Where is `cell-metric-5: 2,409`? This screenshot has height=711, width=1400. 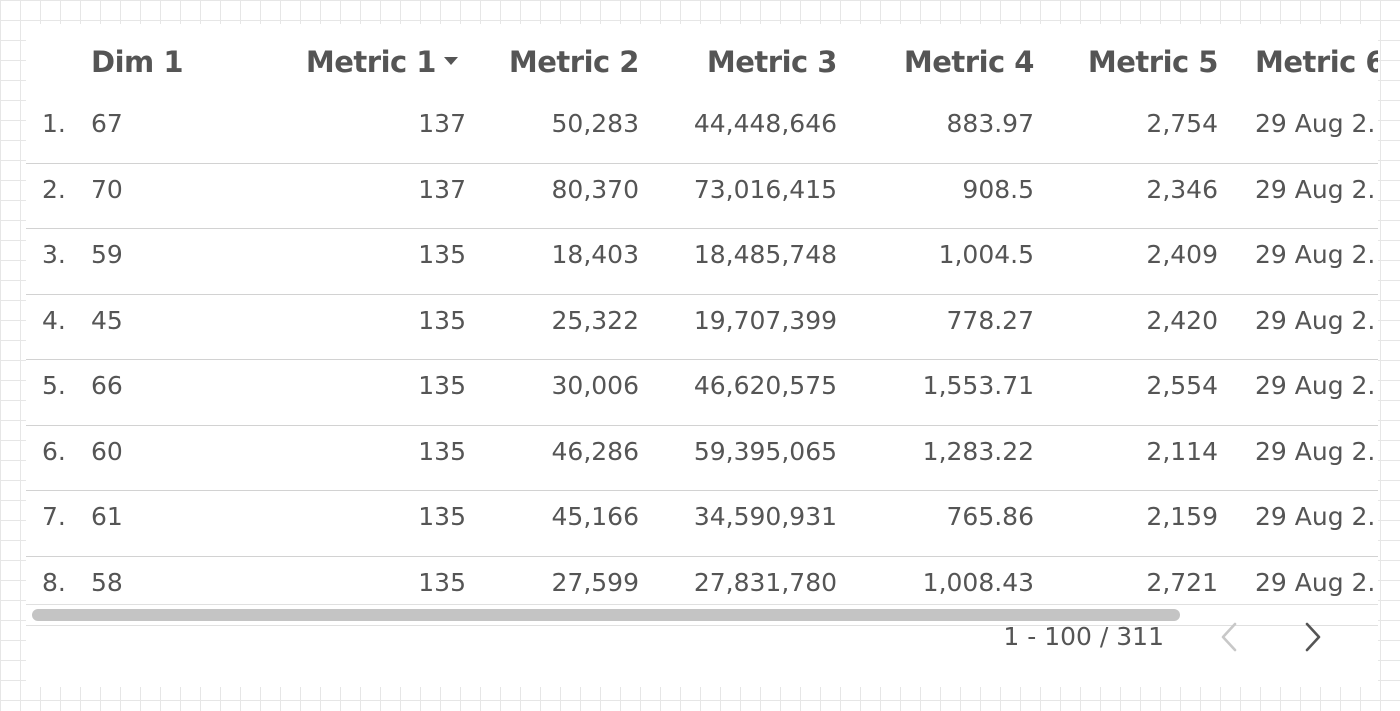
cell-metric-5: 2,409 is located at coordinates (1182, 254).